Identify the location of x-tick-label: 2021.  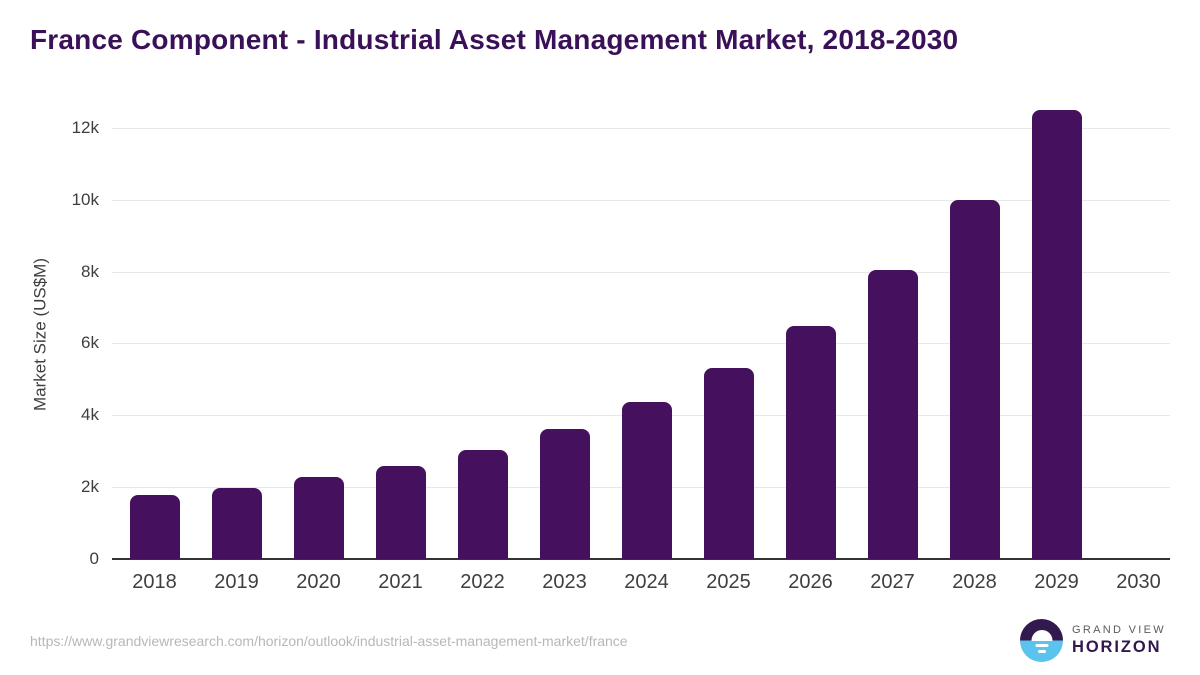
(400, 582).